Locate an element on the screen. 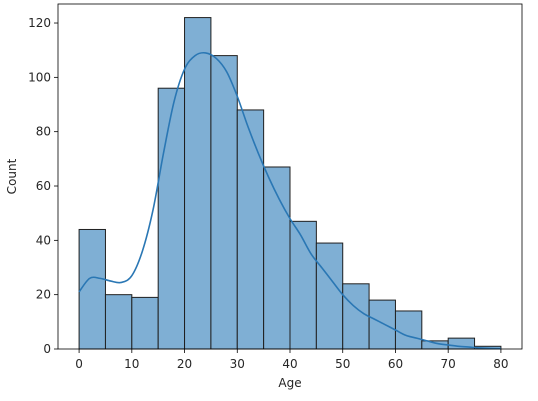  x-tick-label-6: 60 is located at coordinates (395, 364).